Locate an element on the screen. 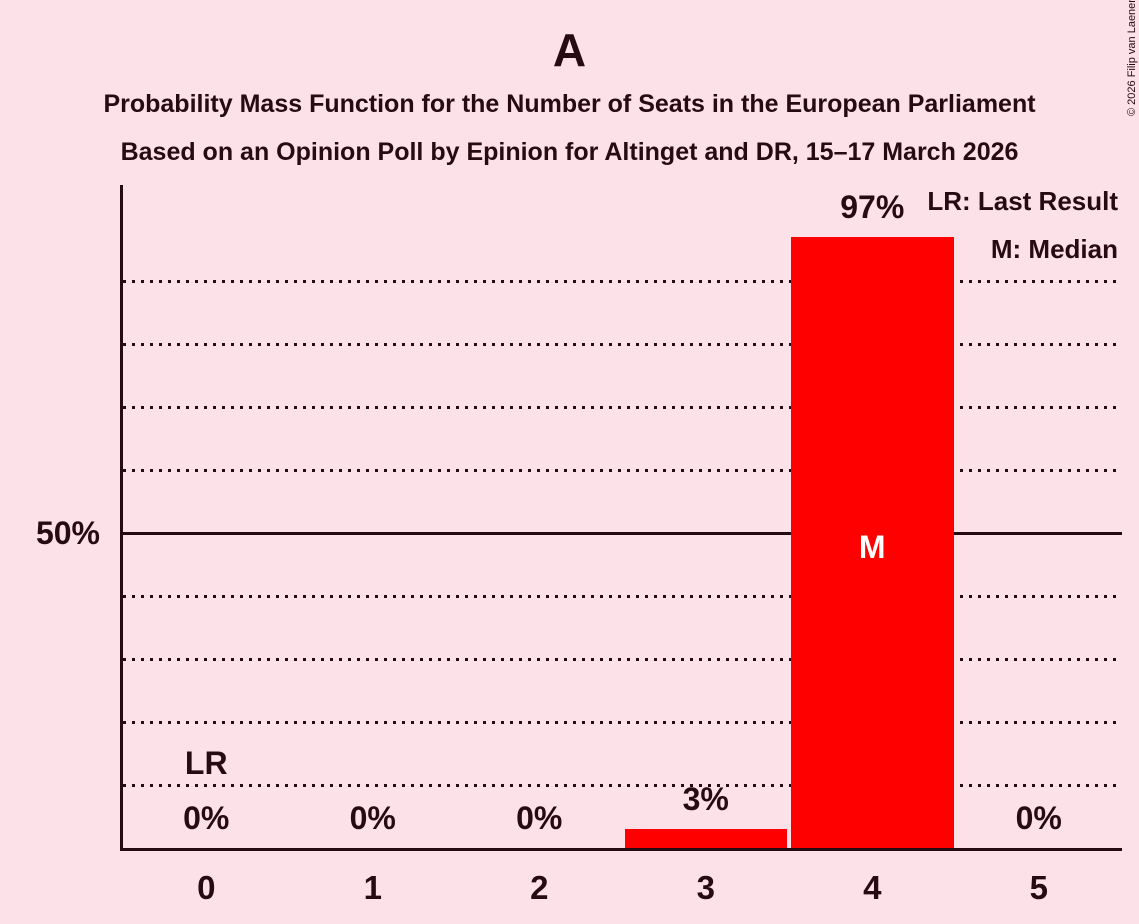 Image resolution: width=1139 pixels, height=924 pixels. median-marker: M is located at coordinates (872, 547).